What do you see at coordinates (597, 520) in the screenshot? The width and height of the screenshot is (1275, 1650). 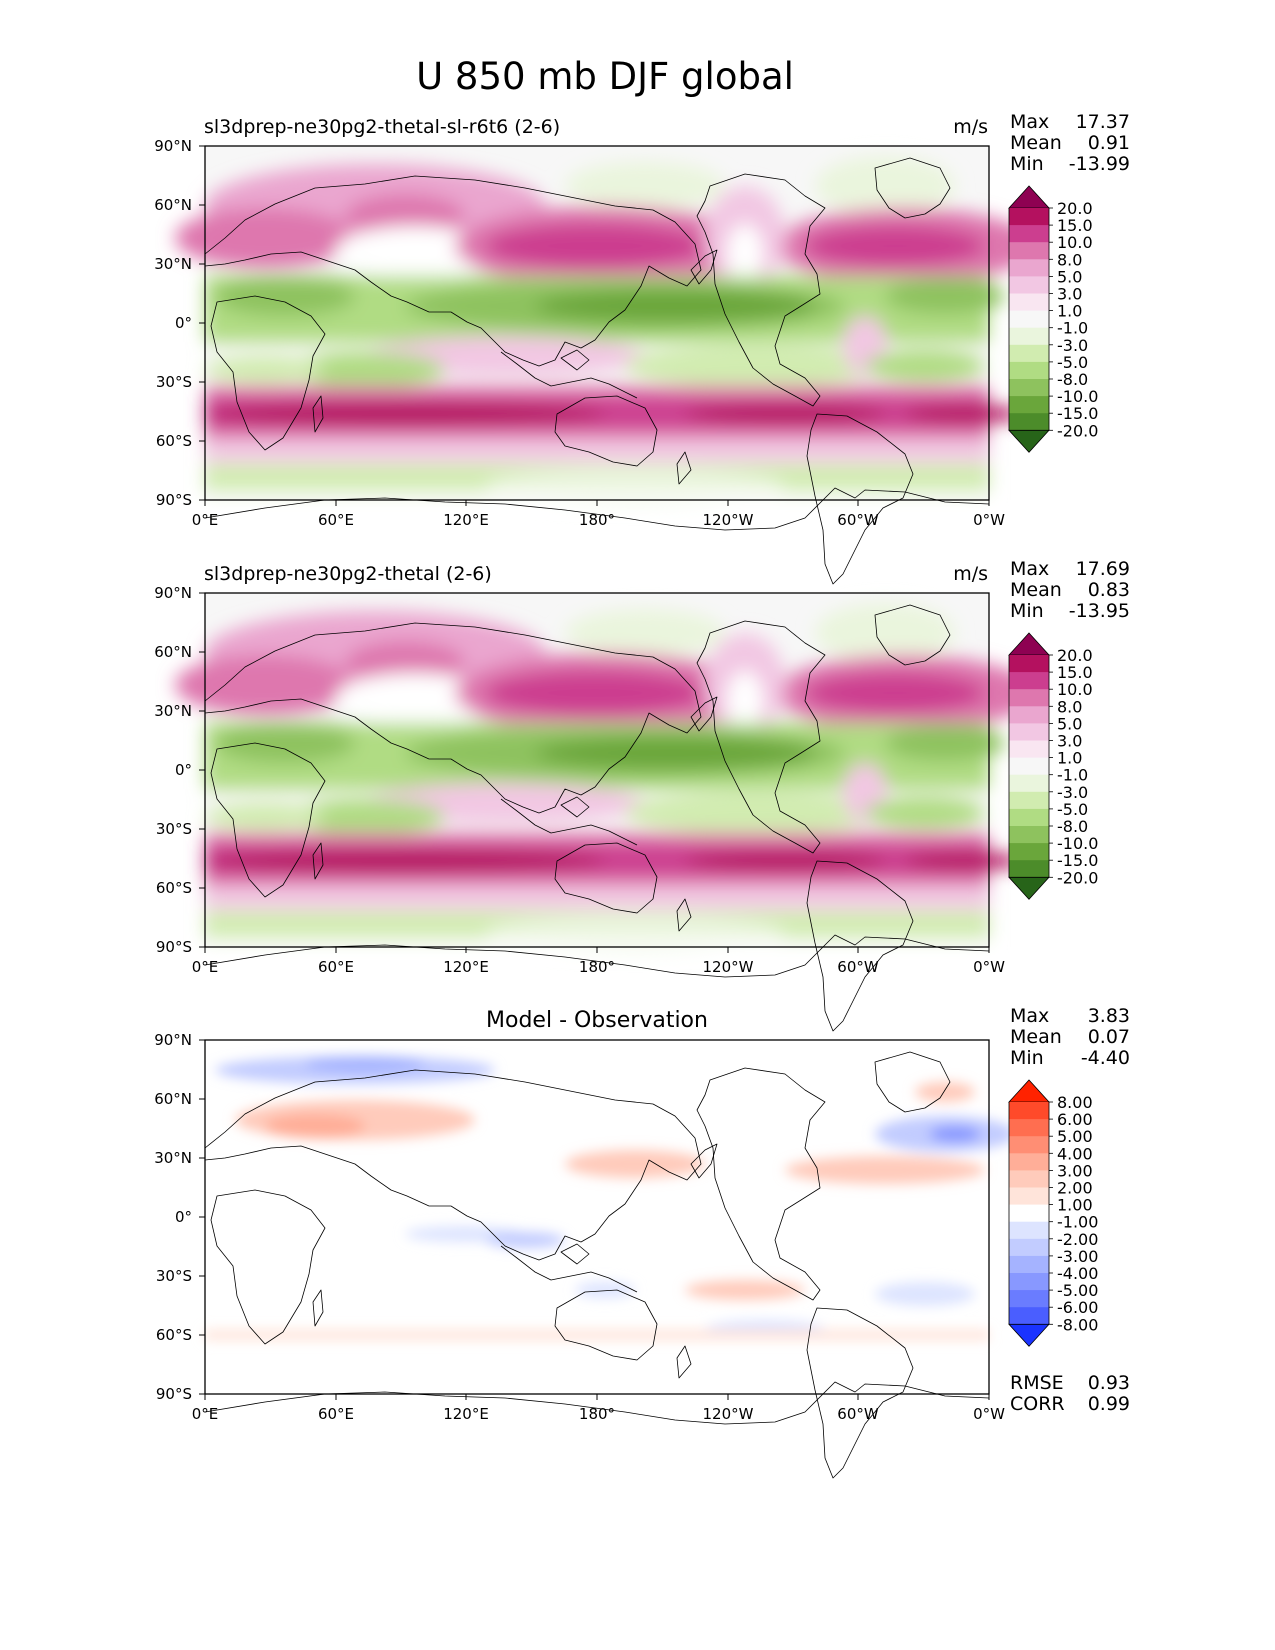 I see `lon-tick-label: 180°` at bounding box center [597, 520].